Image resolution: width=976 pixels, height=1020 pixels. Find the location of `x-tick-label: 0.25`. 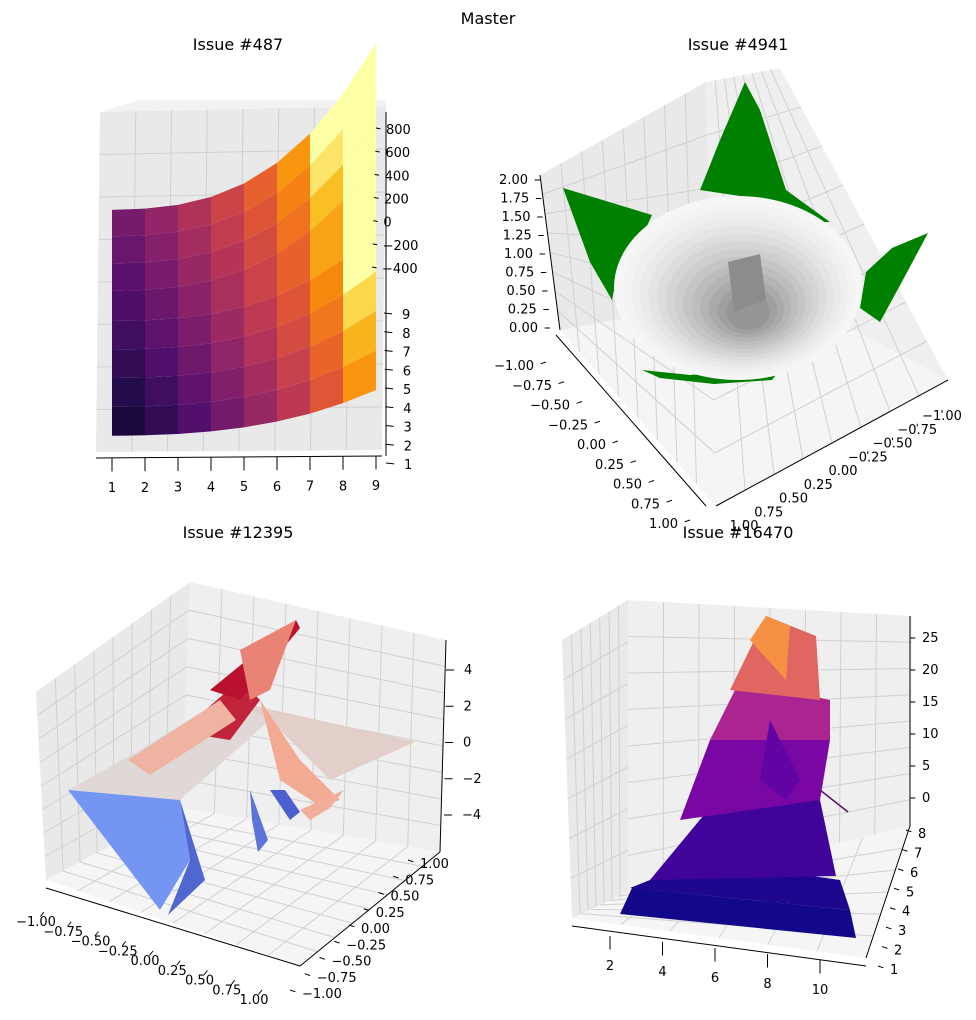

x-tick-label: 0.25 is located at coordinates (172, 971).